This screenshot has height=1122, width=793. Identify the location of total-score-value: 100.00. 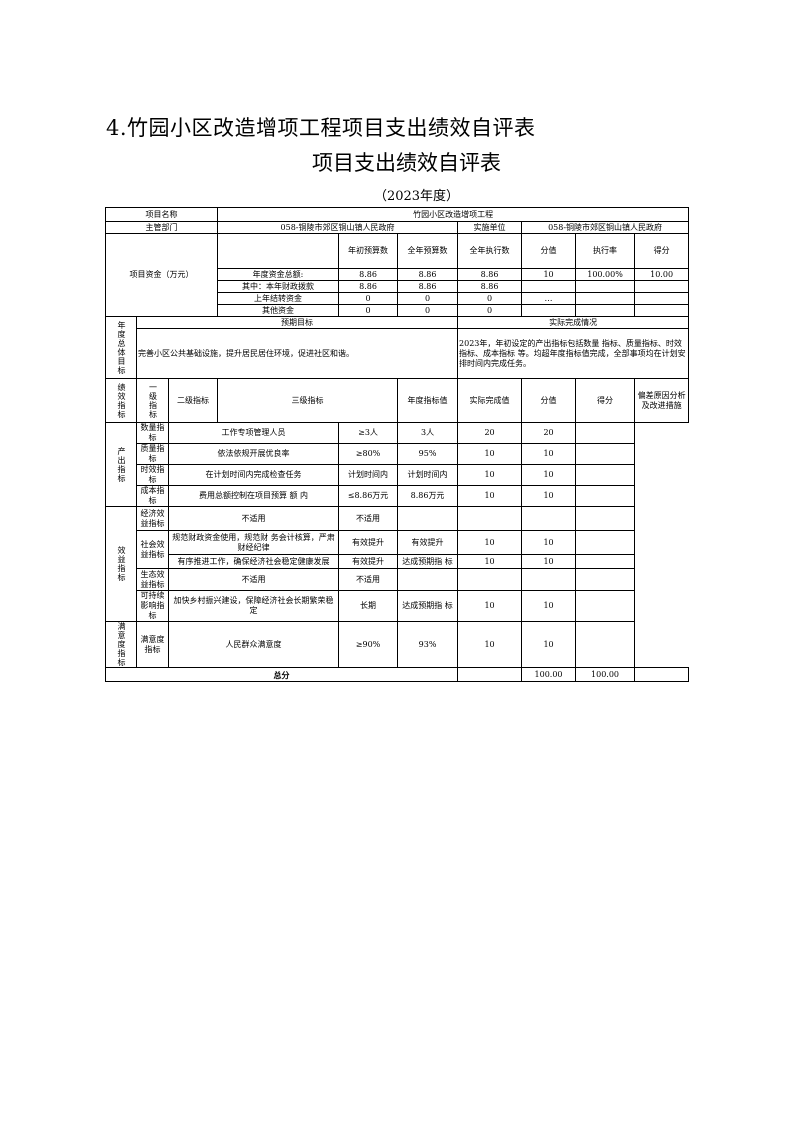
(549, 674).